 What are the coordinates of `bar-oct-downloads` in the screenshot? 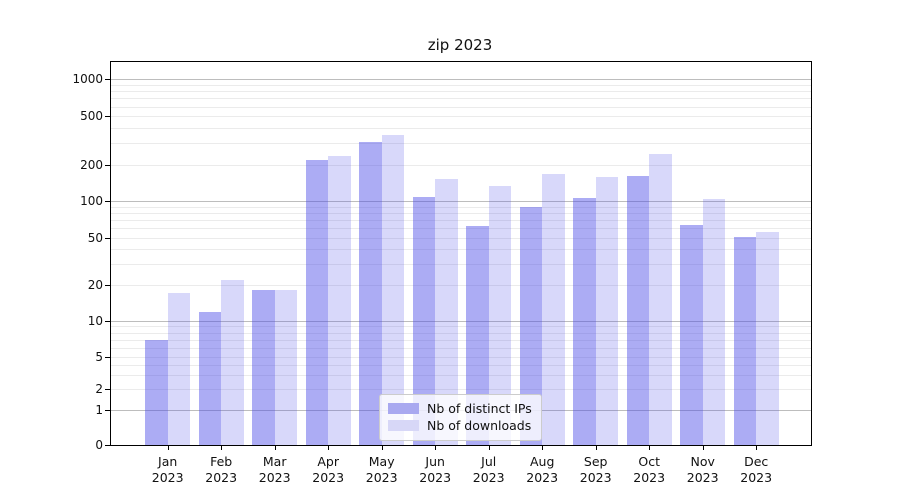 It's located at (660, 299).